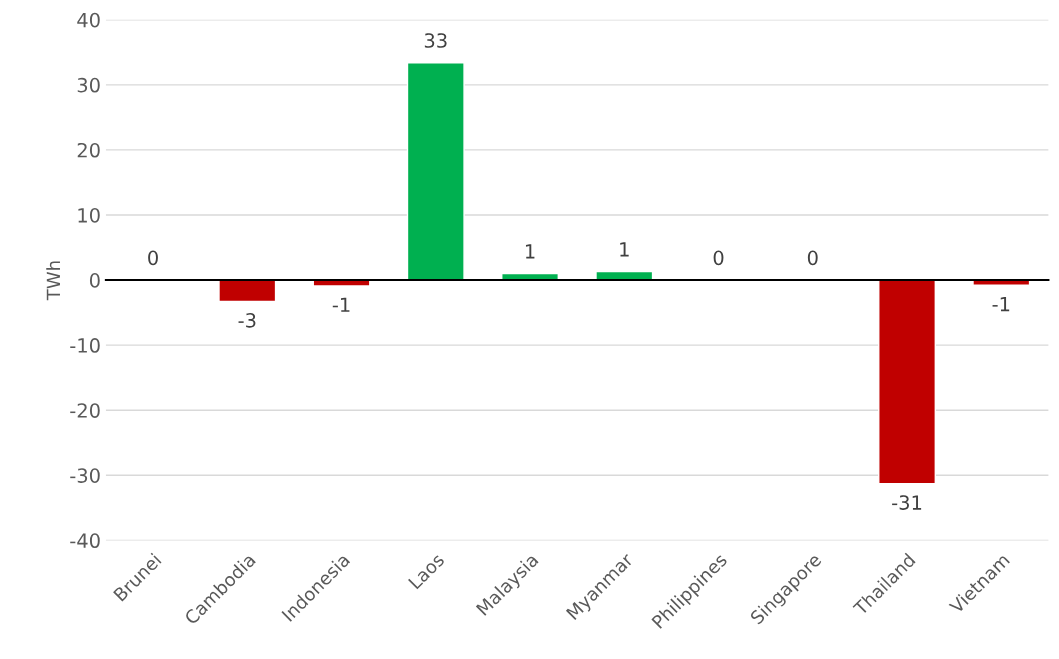 Image resolution: width=1059 pixels, height=659 pixels. What do you see at coordinates (94, 280) in the screenshot?
I see `y-tick-label: 0` at bounding box center [94, 280].